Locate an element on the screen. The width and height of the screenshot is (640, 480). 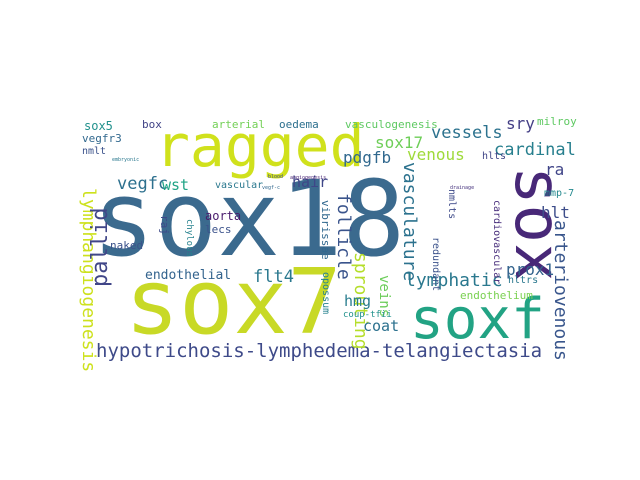
word-sprouting: sprouting is located at coordinates (360, 301).